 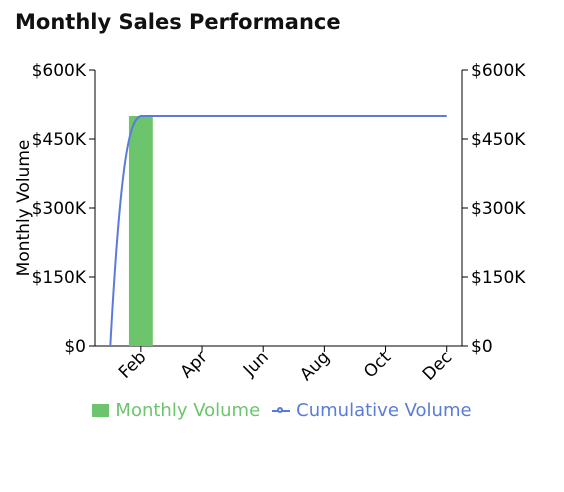 What do you see at coordinates (188, 410) in the screenshot?
I see `legend-label-monthly-volume: Monthly Volume` at bounding box center [188, 410].